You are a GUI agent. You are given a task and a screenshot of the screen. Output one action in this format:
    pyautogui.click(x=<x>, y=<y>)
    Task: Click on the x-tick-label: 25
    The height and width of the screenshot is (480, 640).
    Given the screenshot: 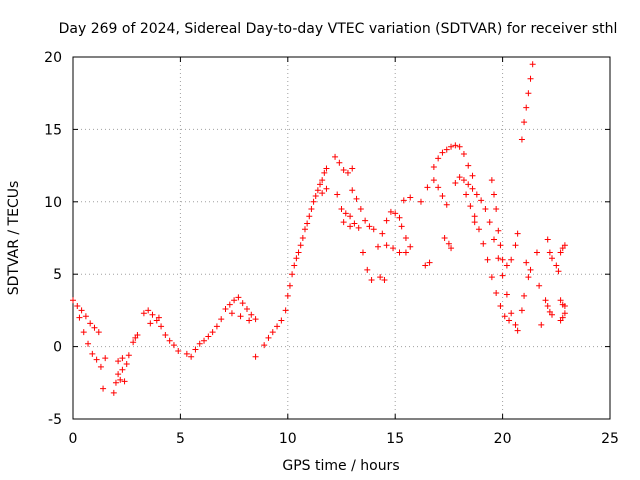 What is the action you would take?
    pyautogui.click(x=610, y=439)
    